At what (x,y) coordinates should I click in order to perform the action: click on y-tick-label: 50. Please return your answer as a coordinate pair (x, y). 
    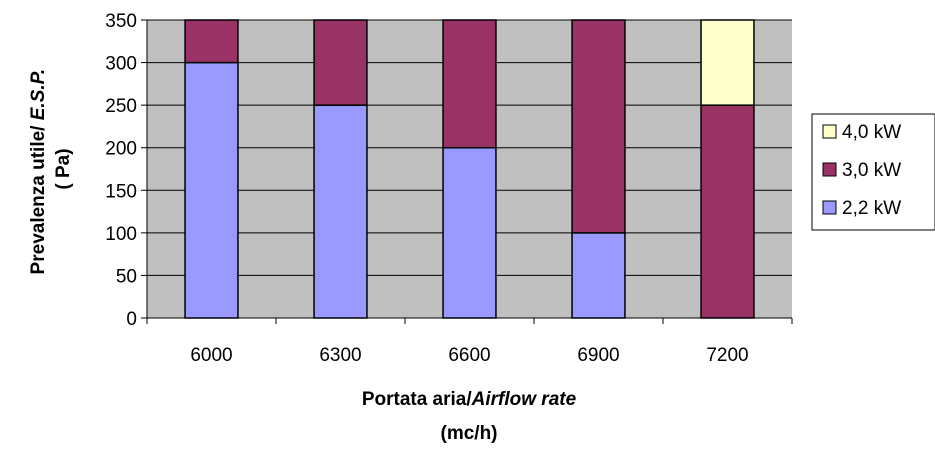
    Looking at the image, I should click on (126, 276).